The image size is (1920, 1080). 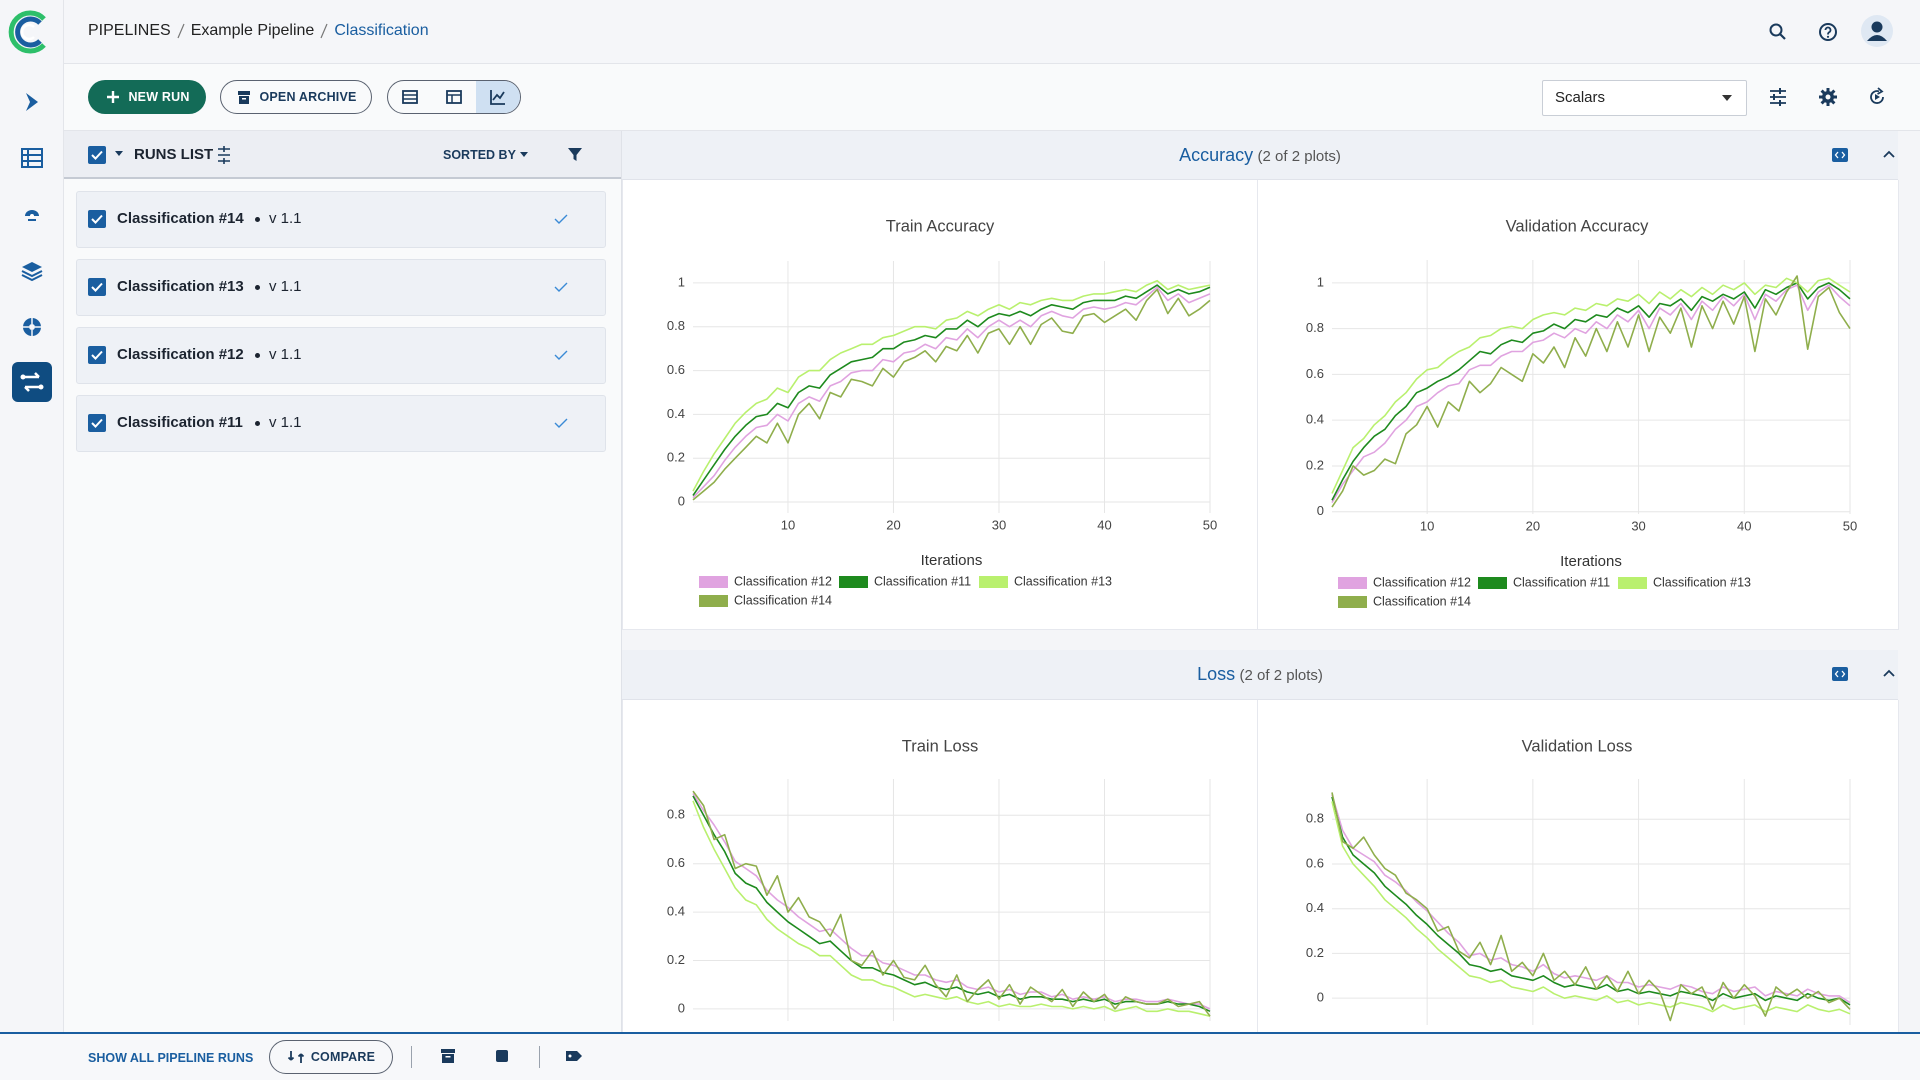 I want to click on nav-experiments, so click(x=32, y=158).